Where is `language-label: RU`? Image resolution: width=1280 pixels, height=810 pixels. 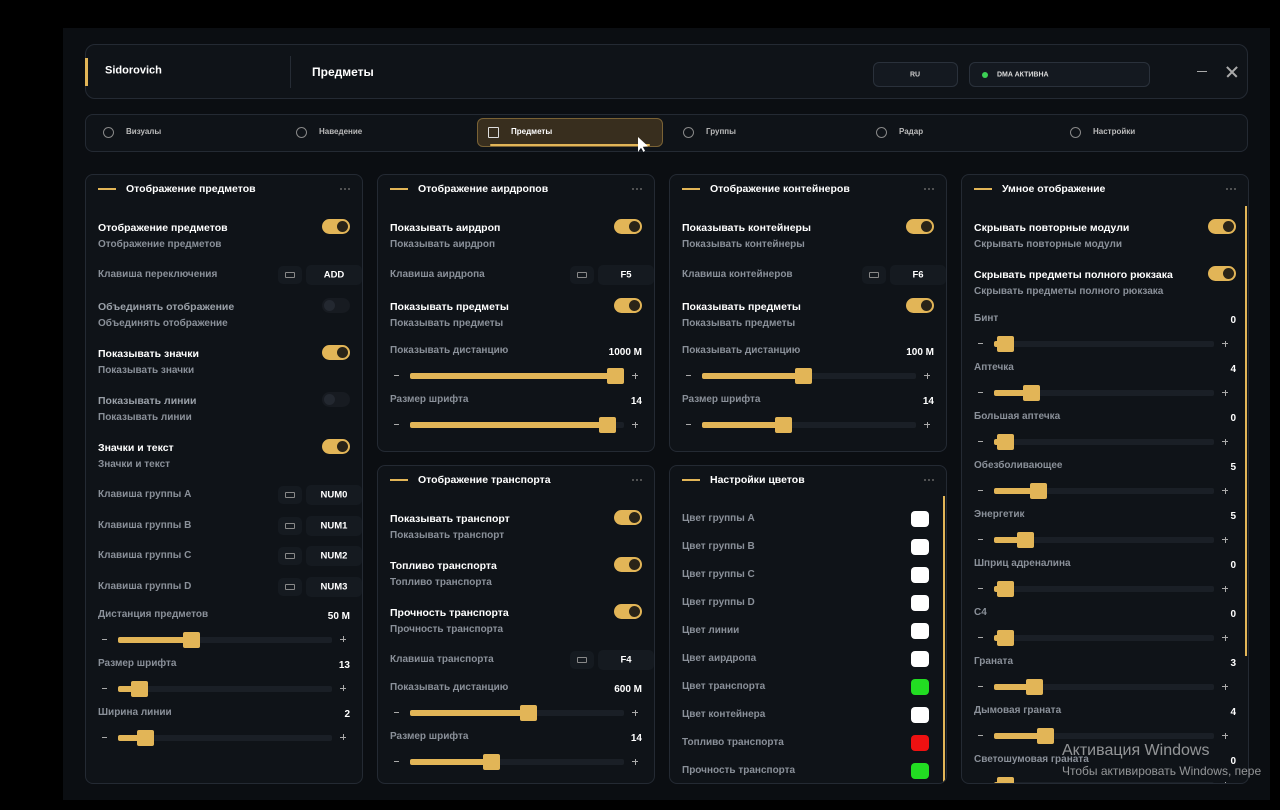
language-label: RU is located at coordinates (915, 75).